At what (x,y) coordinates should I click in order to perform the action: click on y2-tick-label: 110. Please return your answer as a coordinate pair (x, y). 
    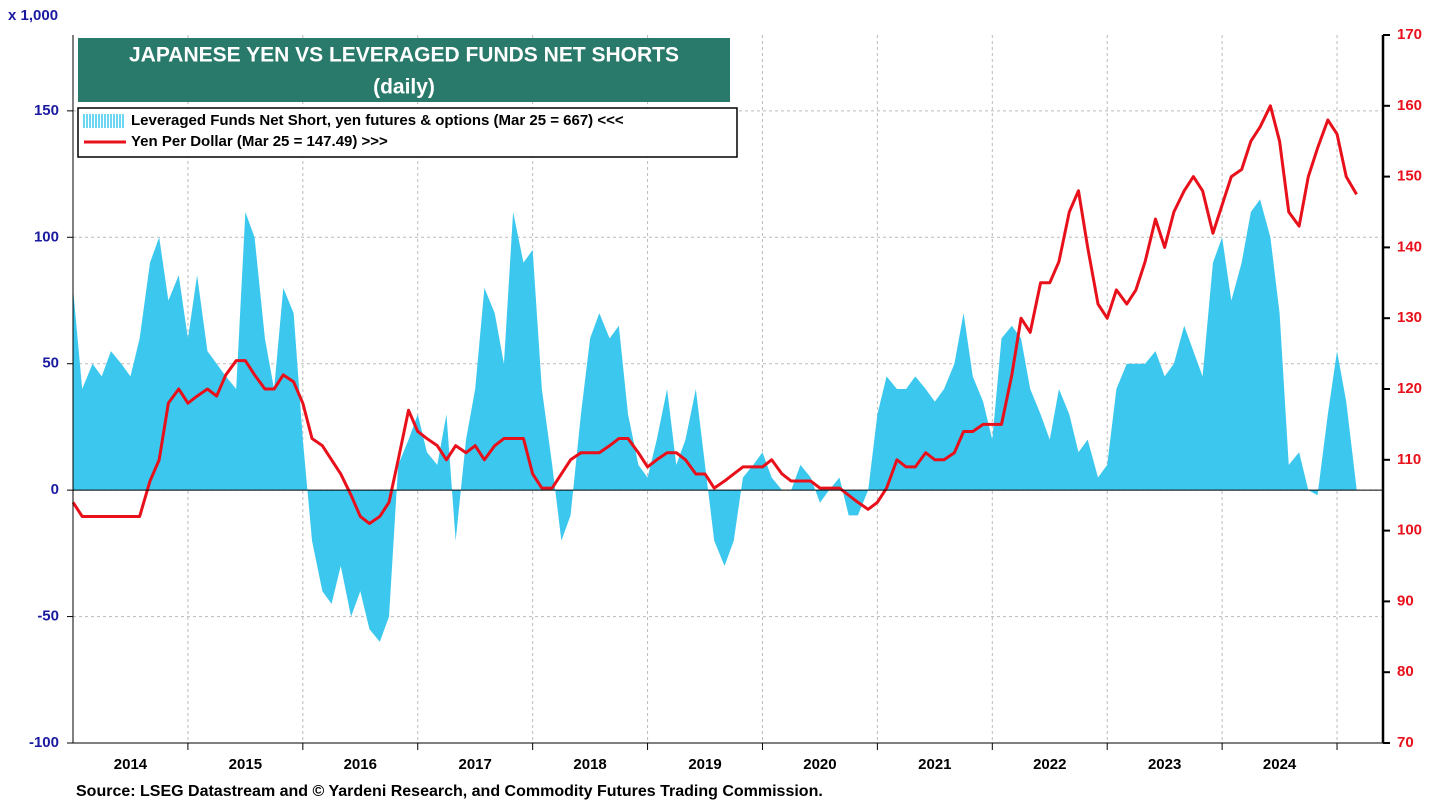
    Looking at the image, I should click on (1409, 459).